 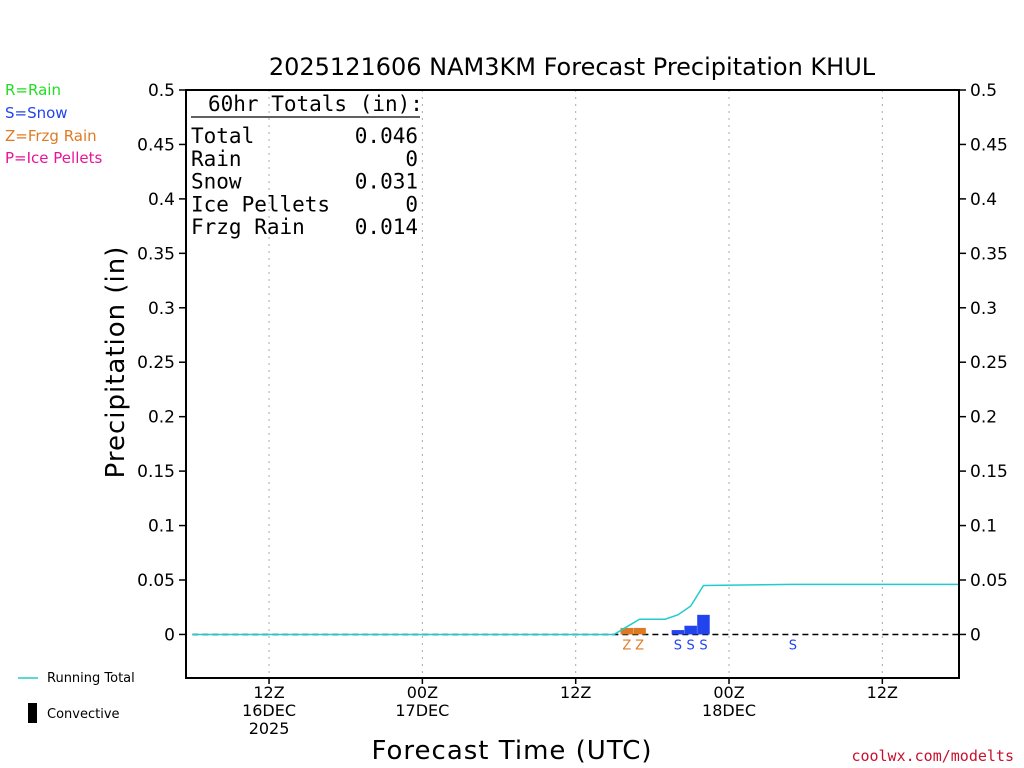 What do you see at coordinates (411, 204) in the screenshot?
I see `totals-value-3: 0` at bounding box center [411, 204].